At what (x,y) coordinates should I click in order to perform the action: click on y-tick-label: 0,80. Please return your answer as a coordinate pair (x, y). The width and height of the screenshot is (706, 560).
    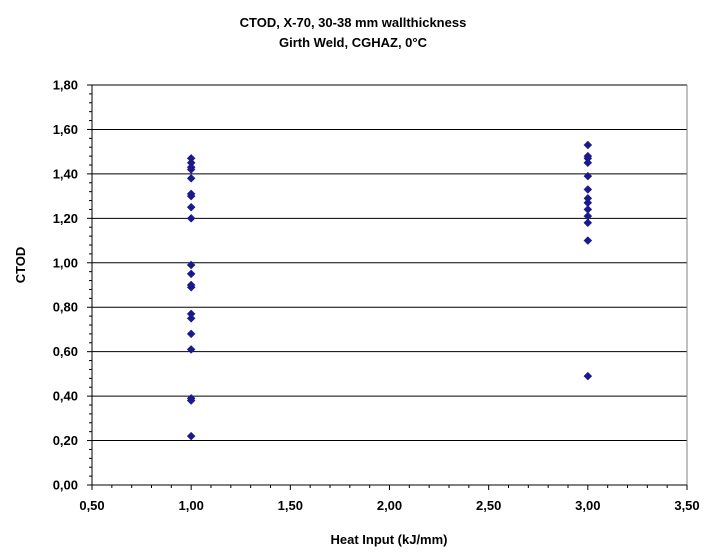
    Looking at the image, I should click on (65, 307).